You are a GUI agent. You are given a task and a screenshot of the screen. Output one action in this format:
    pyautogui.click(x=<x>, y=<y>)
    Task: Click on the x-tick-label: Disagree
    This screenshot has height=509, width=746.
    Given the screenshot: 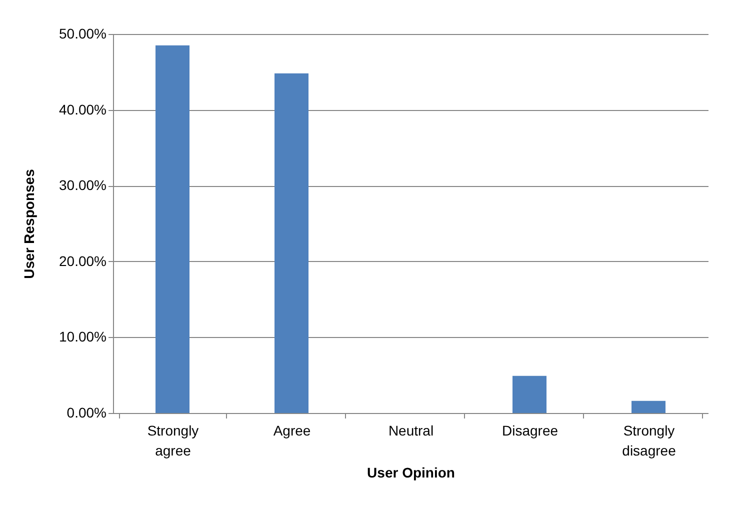 What is the action you would take?
    pyautogui.click(x=530, y=430)
    